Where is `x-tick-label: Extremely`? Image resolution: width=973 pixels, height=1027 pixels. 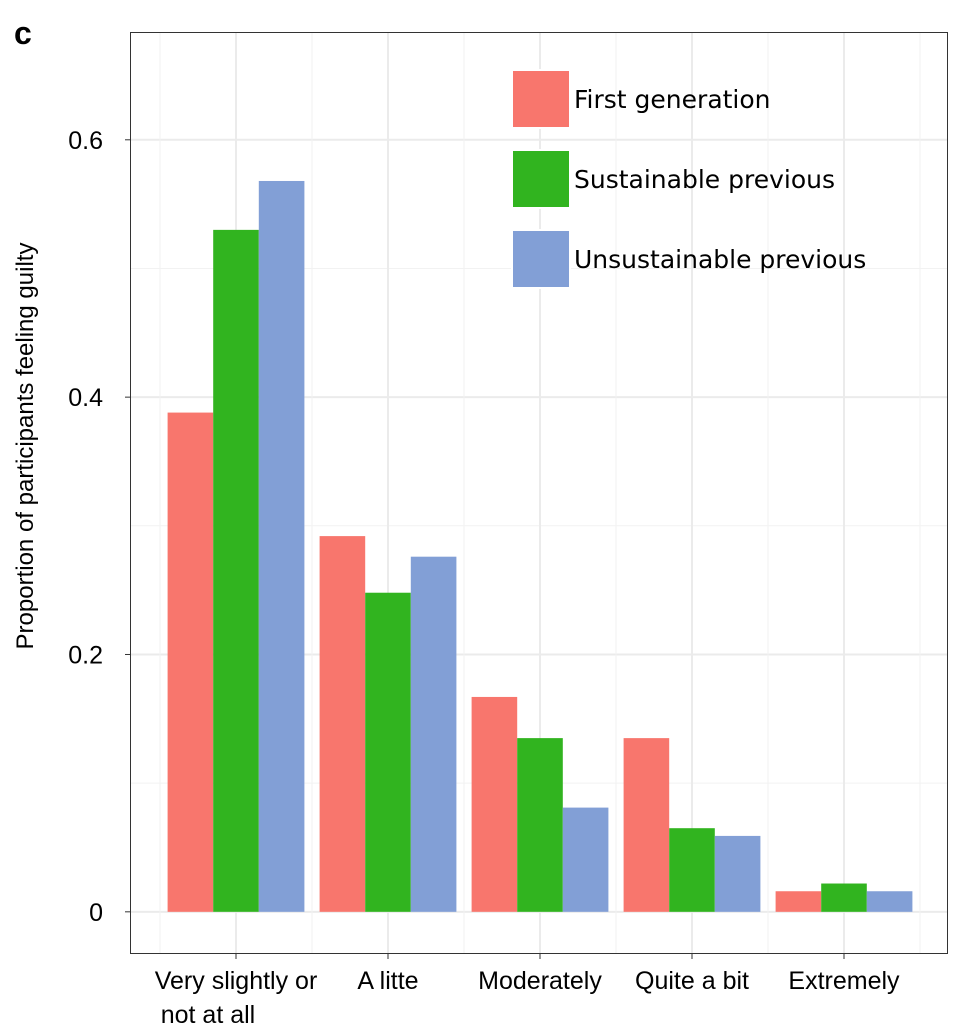
x-tick-label: Extremely is located at coordinates (844, 981).